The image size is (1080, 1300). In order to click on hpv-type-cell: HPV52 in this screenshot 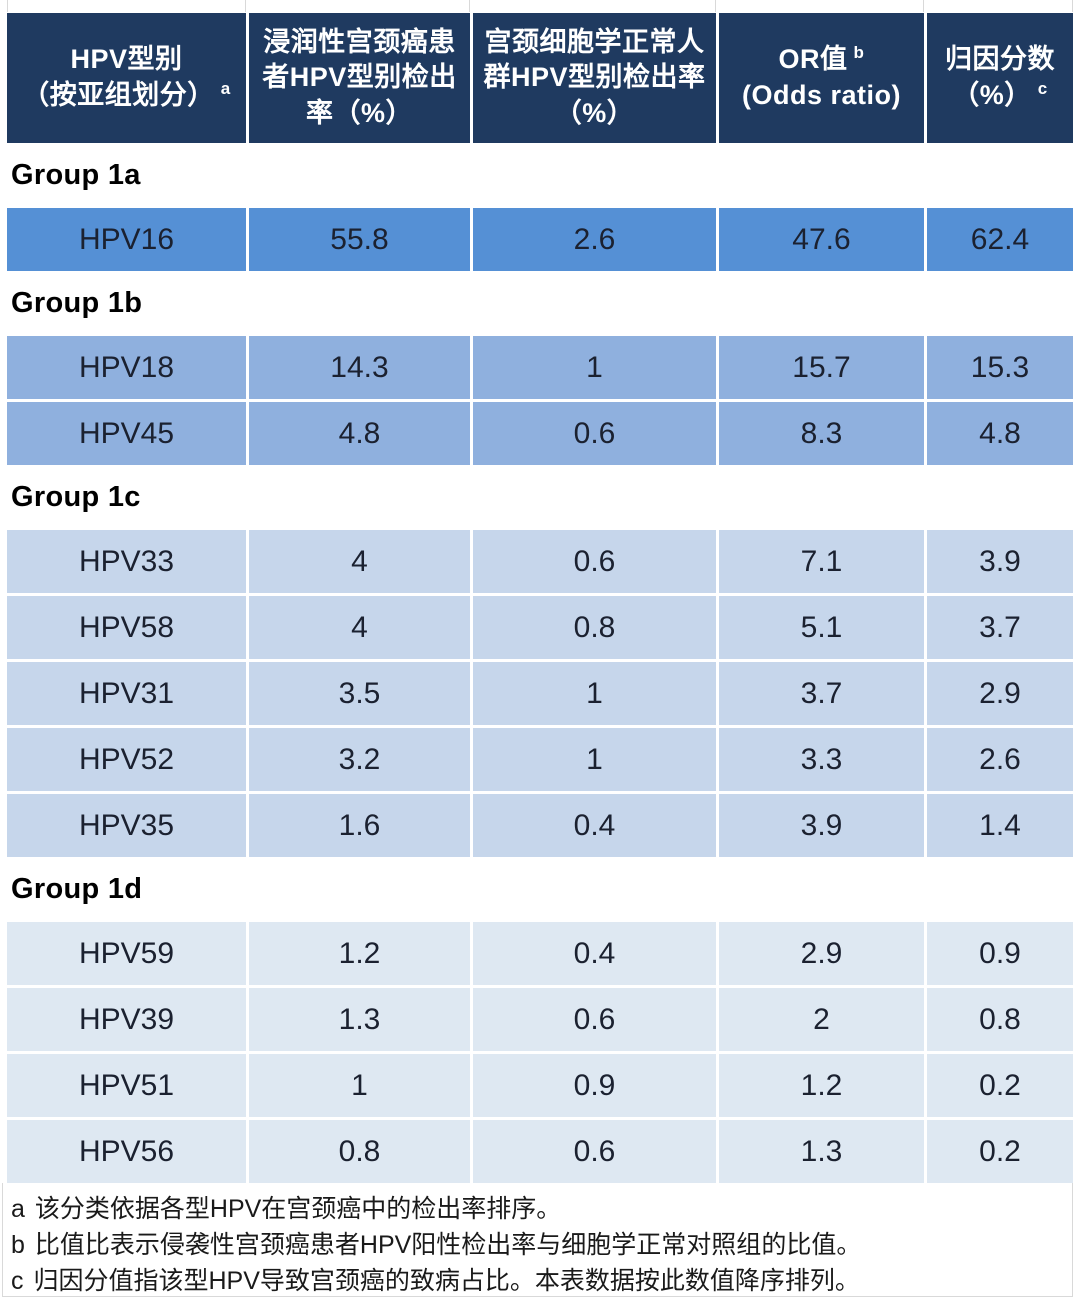, I will do `click(126, 759)`.